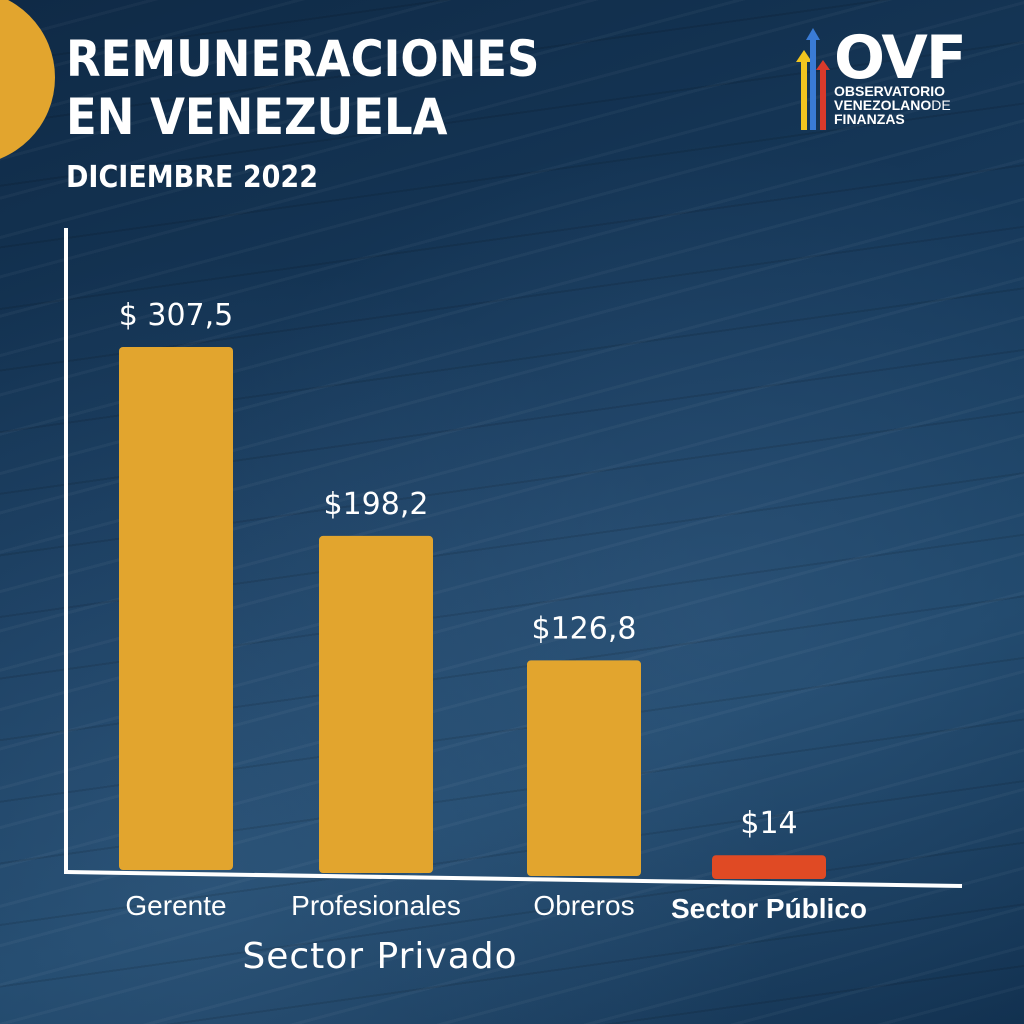 The width and height of the screenshot is (1024, 1024). What do you see at coordinates (889, 91) in the screenshot?
I see `logo-line-1: OBSERVATORIO` at bounding box center [889, 91].